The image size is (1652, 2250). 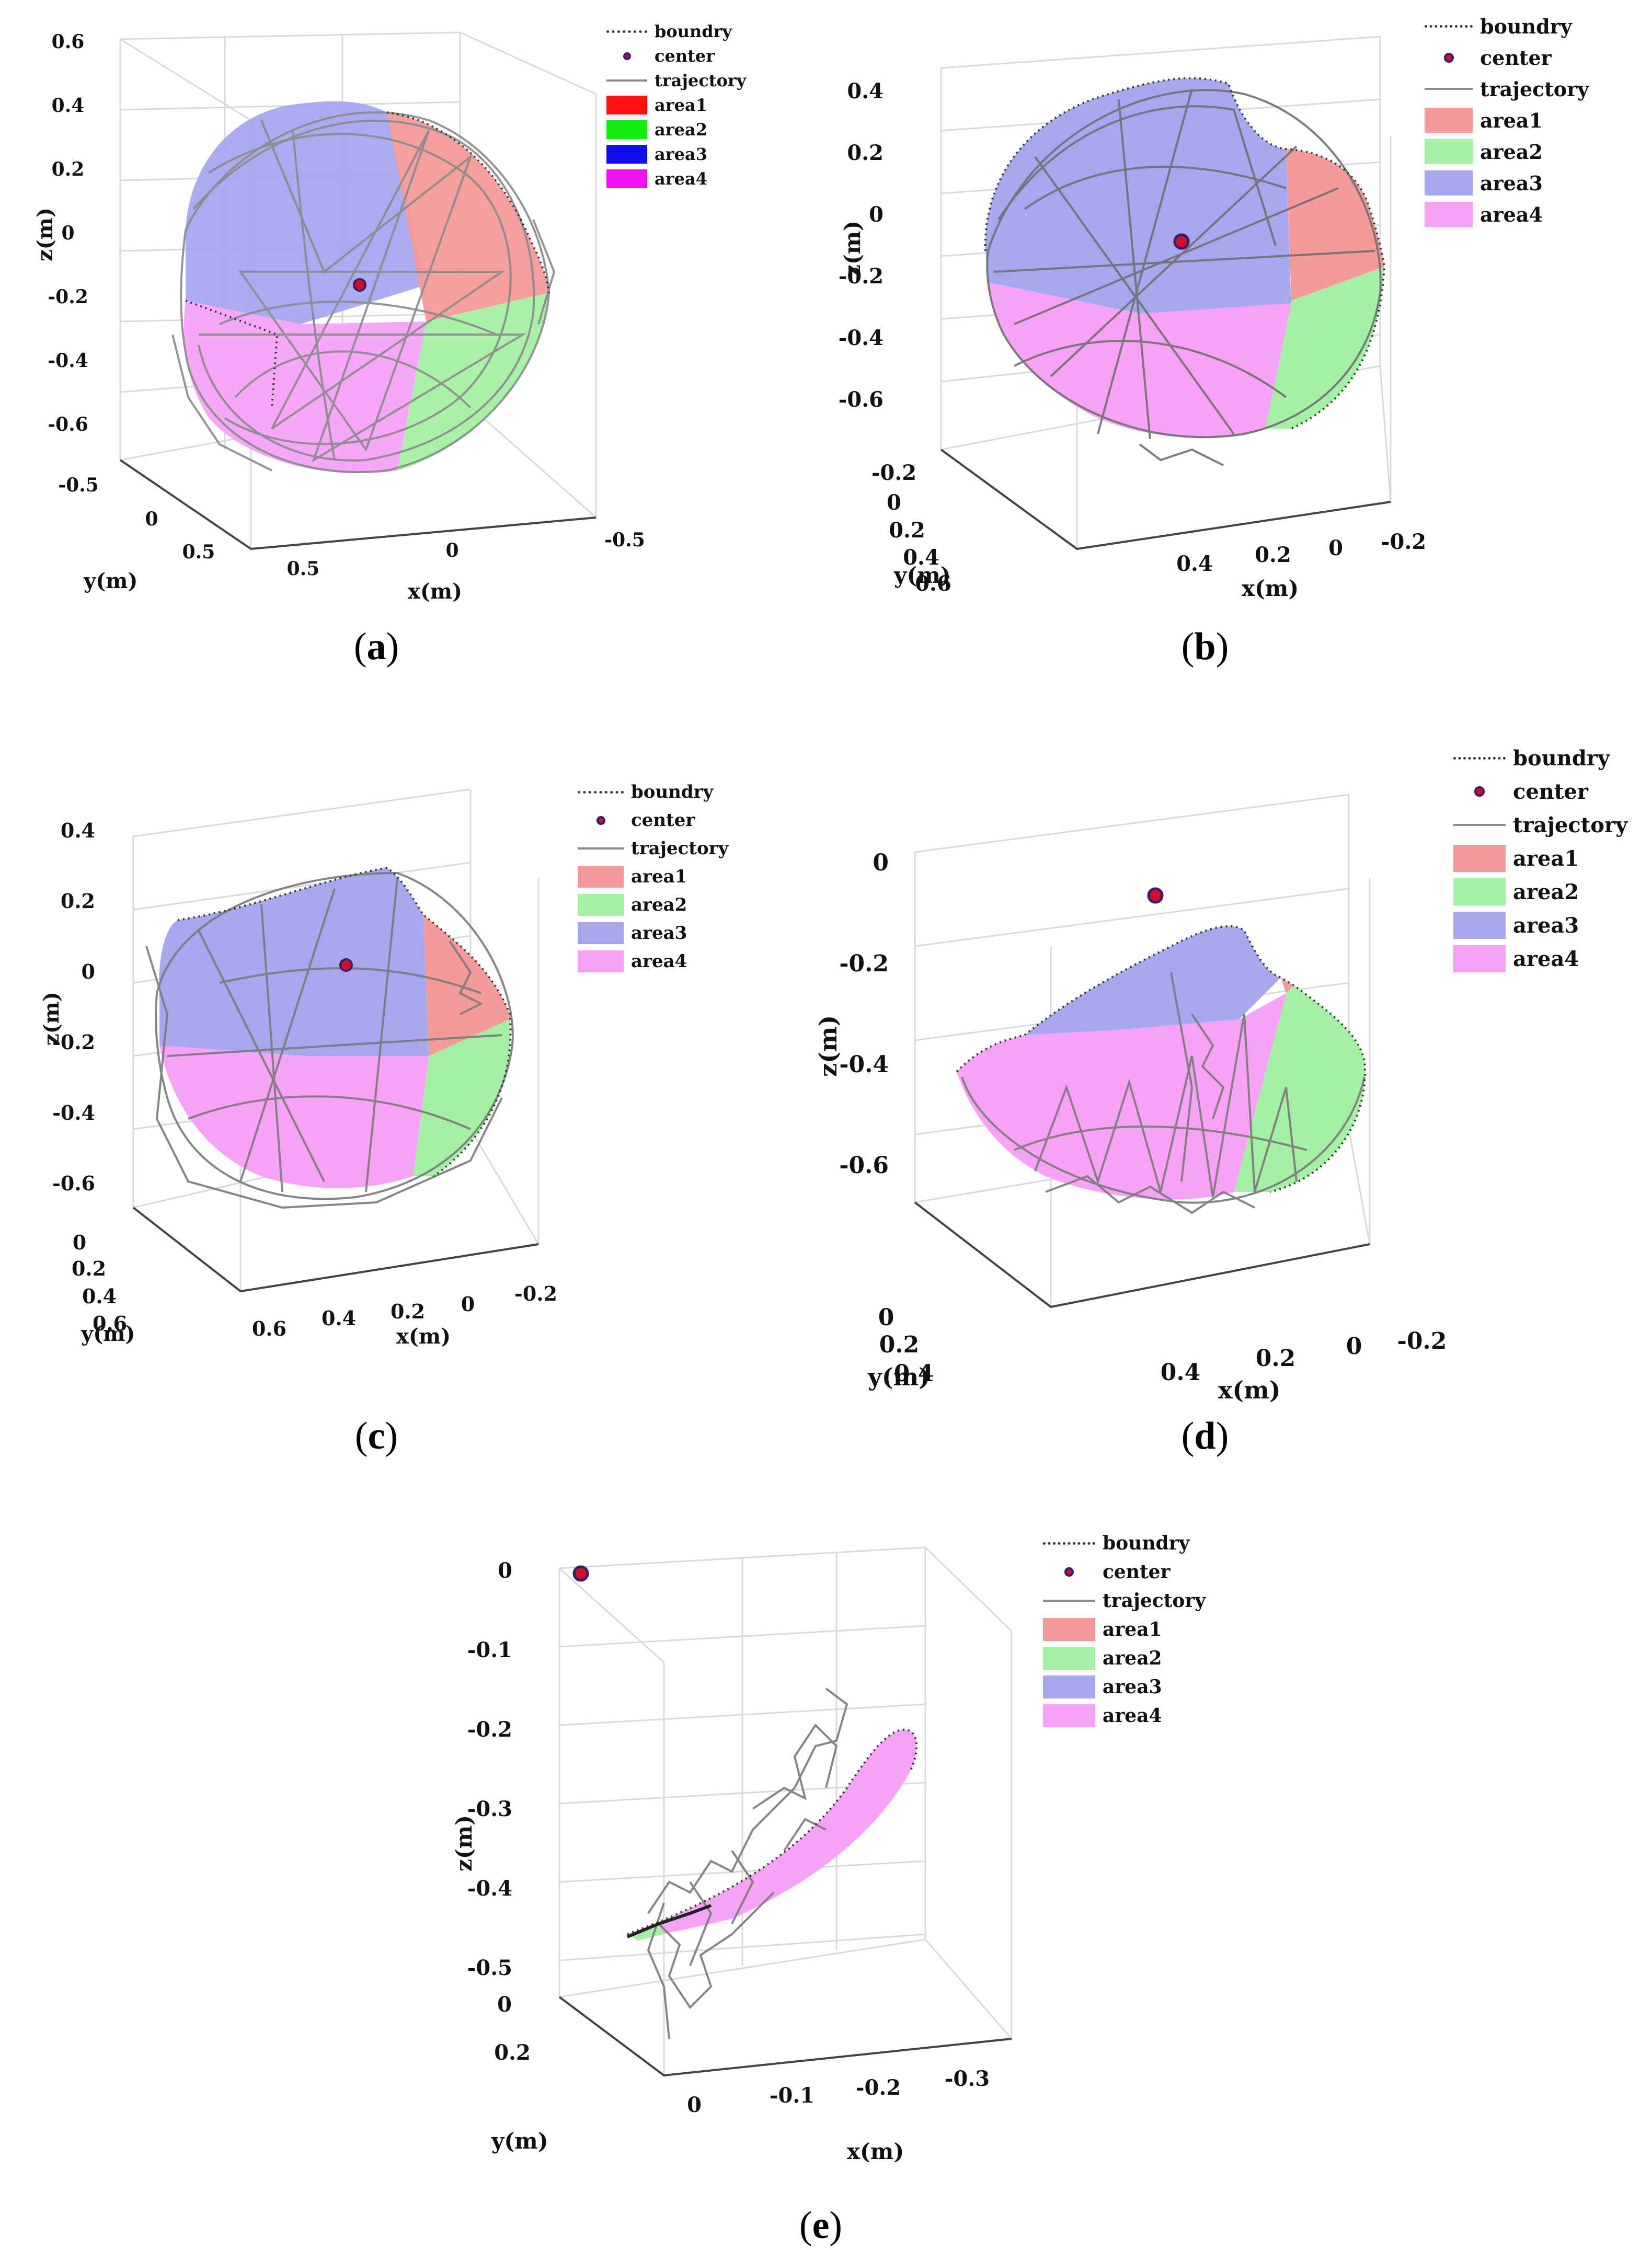 What do you see at coordinates (907, 530) in the screenshot?
I see `y-tick-b: 0.2` at bounding box center [907, 530].